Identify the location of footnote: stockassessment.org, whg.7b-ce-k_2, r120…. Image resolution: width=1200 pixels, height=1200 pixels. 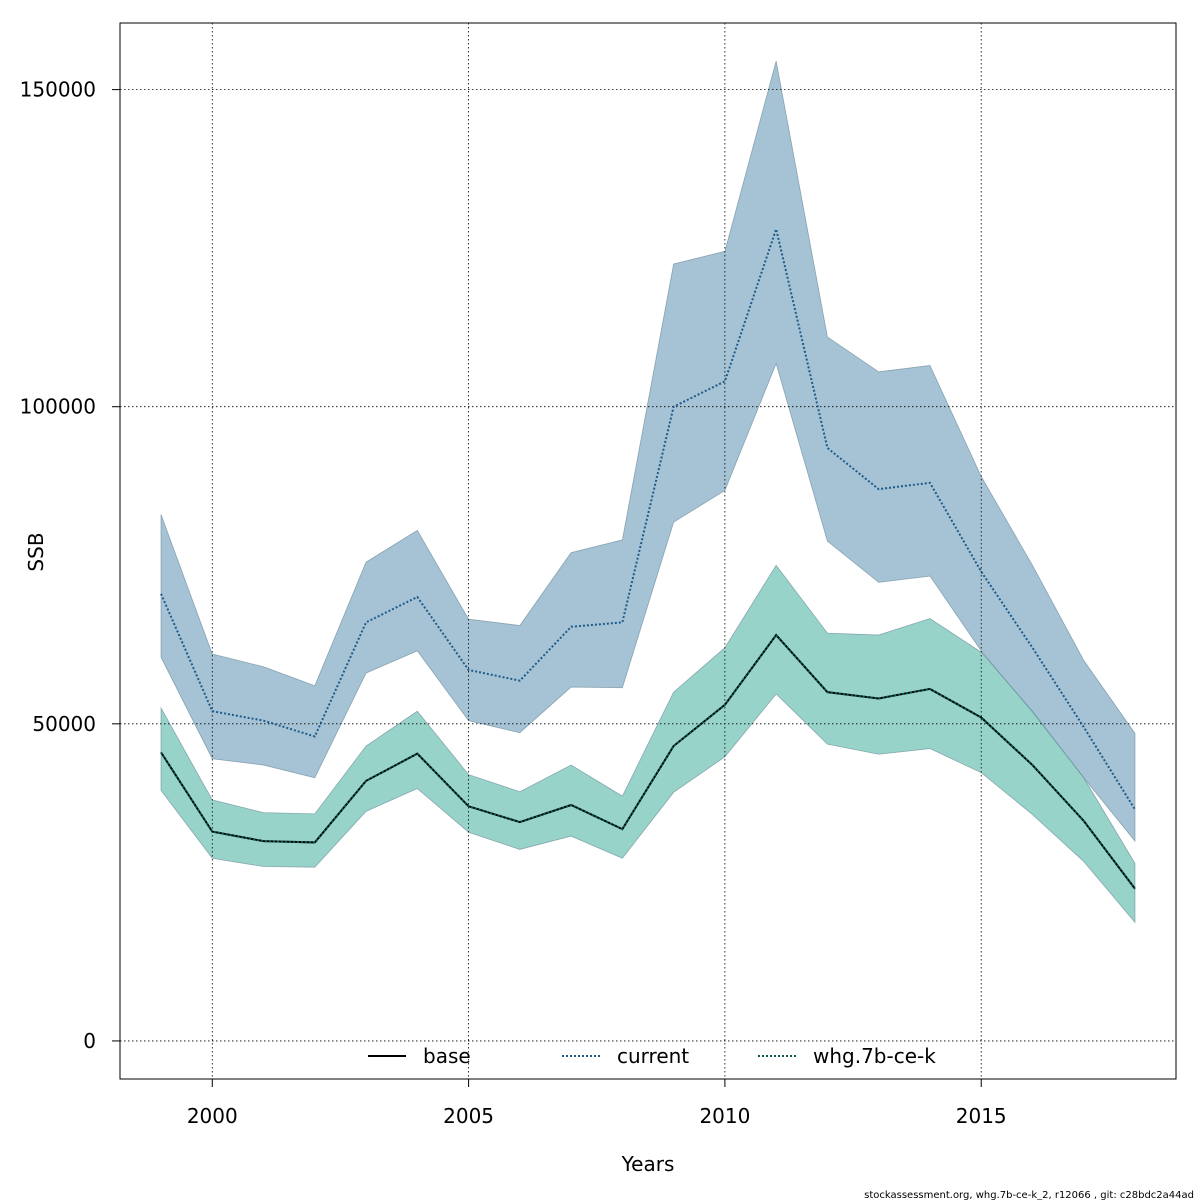
(1029, 1195).